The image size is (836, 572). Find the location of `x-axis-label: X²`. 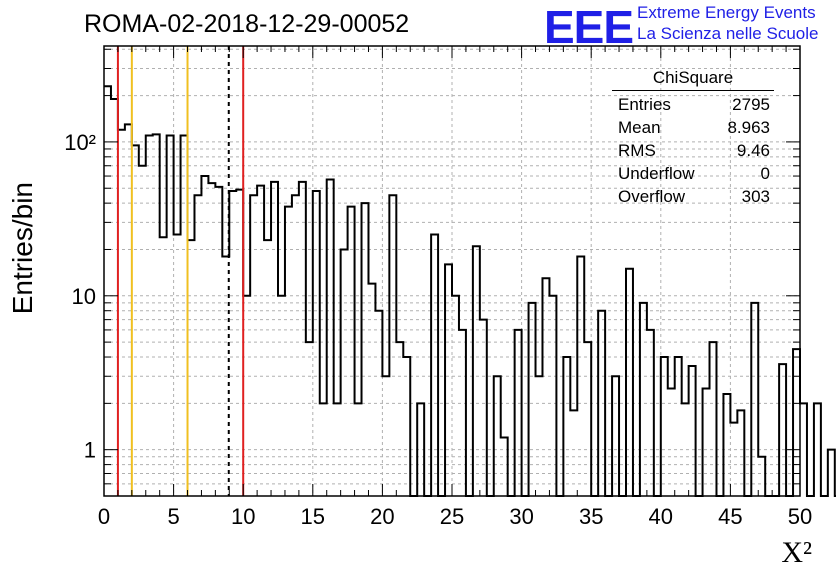

x-axis-label: X² is located at coordinates (796, 552).